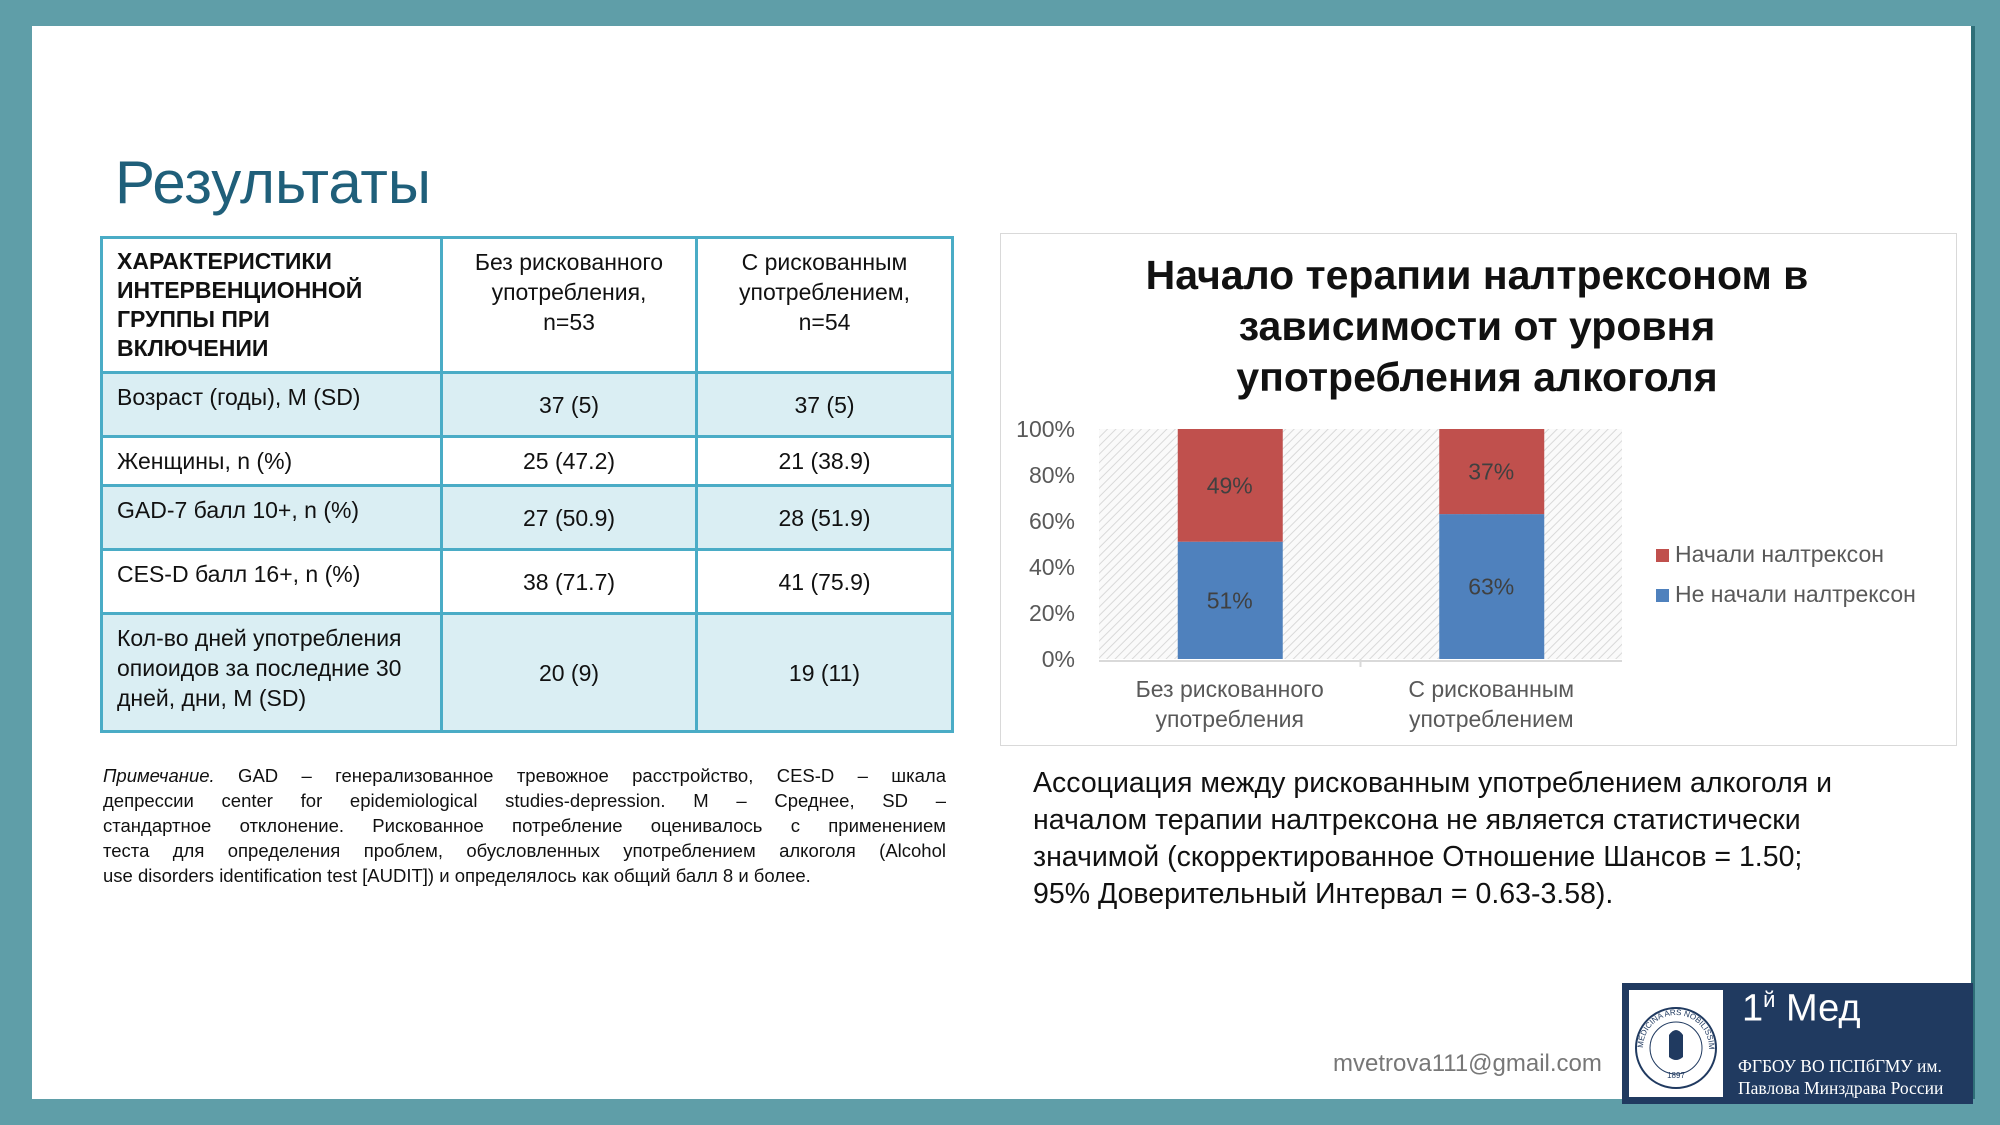 This screenshot has height=1125, width=2000. I want to click on value-cell: 21 (38.9), so click(824, 461).